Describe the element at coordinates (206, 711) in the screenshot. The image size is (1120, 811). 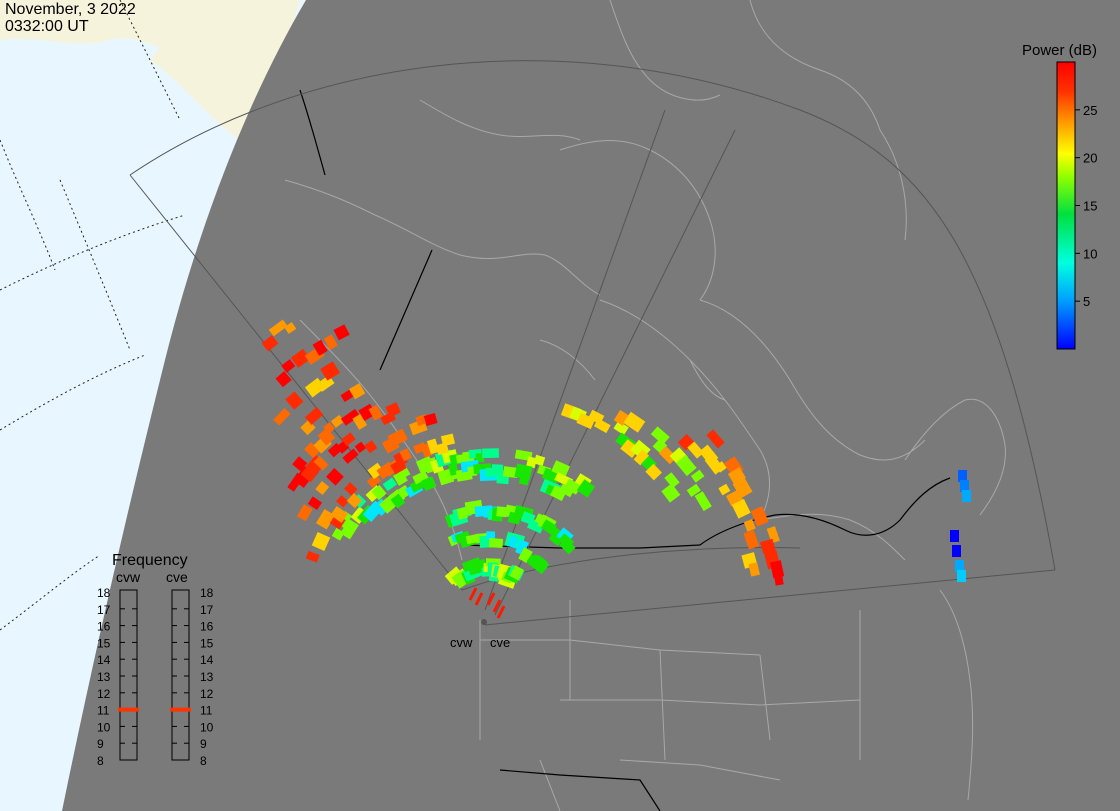
I see `frequency-scale-label: 11` at that location.